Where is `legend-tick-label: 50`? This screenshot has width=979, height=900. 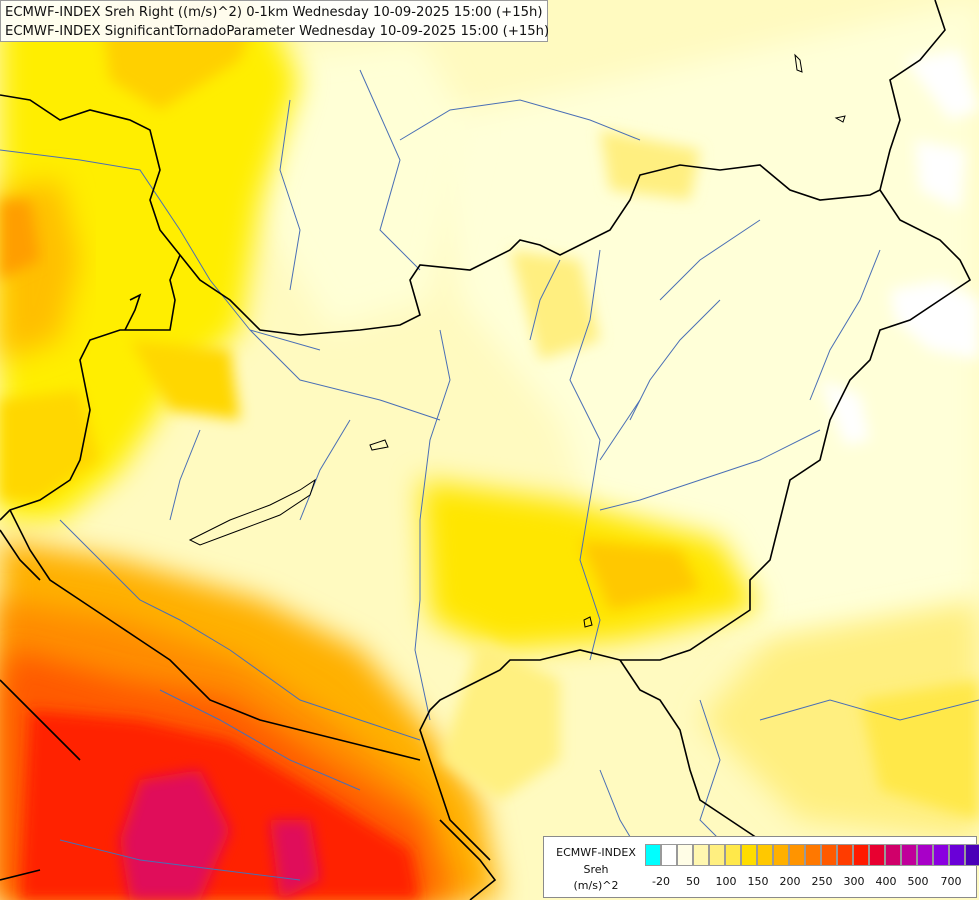
legend-tick-label: 50 is located at coordinates (693, 881).